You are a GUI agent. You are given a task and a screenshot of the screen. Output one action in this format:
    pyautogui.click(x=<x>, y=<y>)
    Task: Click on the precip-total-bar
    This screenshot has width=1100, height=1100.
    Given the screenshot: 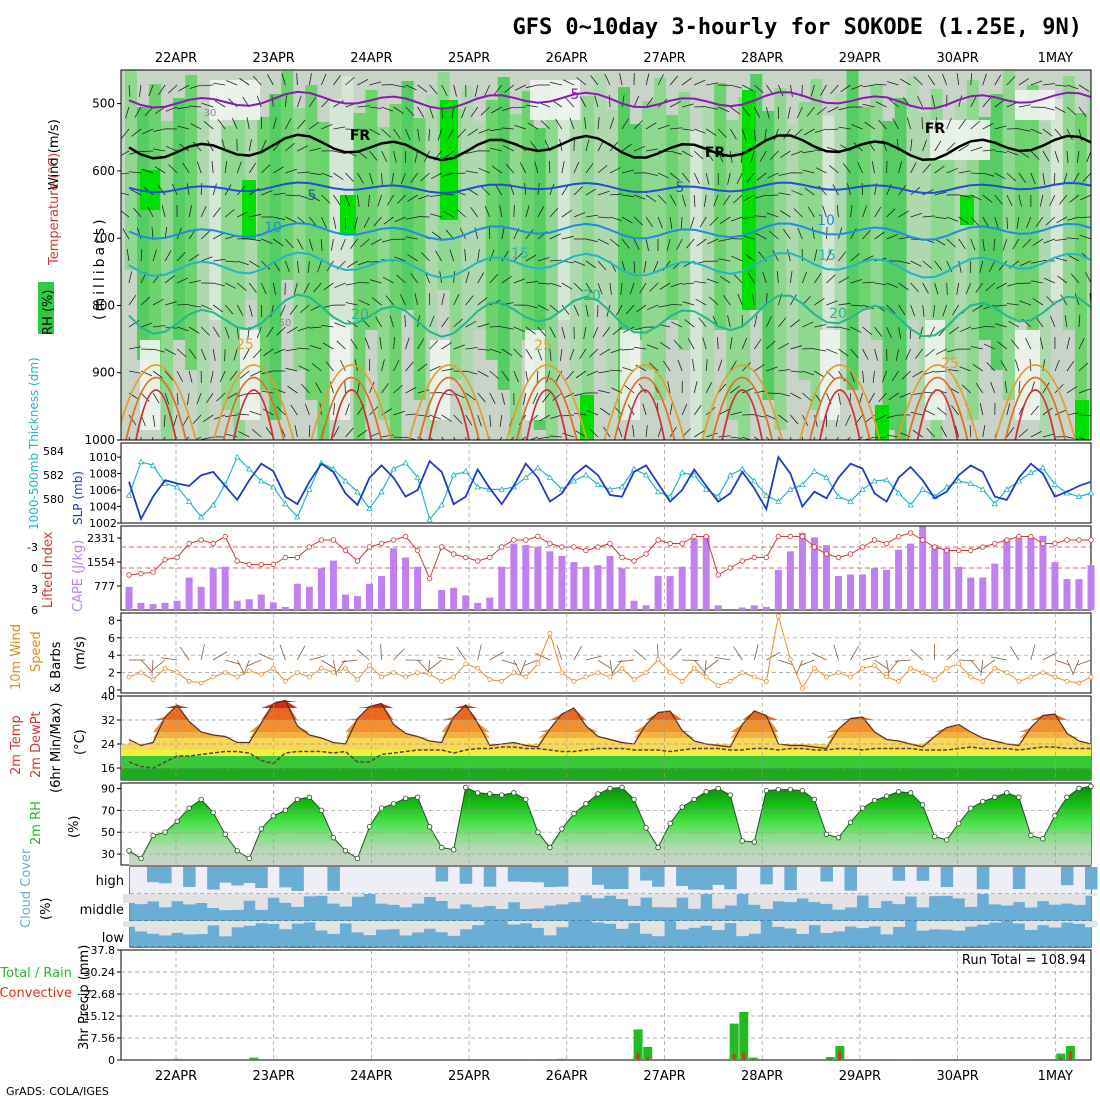 What is the action you would take?
    pyautogui.click(x=158, y=1059)
    